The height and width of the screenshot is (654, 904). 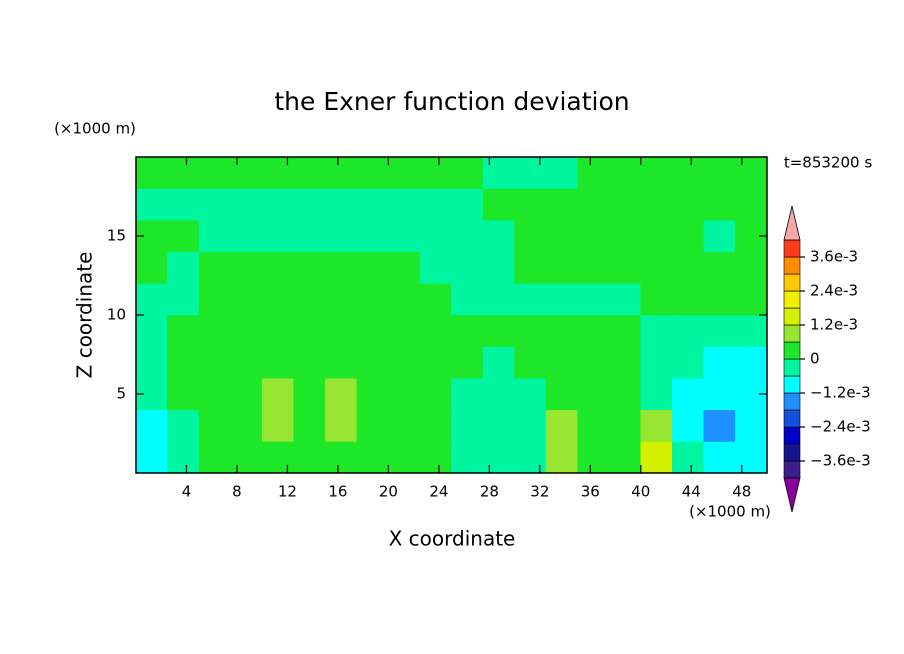 I want to click on x-tick-label: 8, so click(x=237, y=492).